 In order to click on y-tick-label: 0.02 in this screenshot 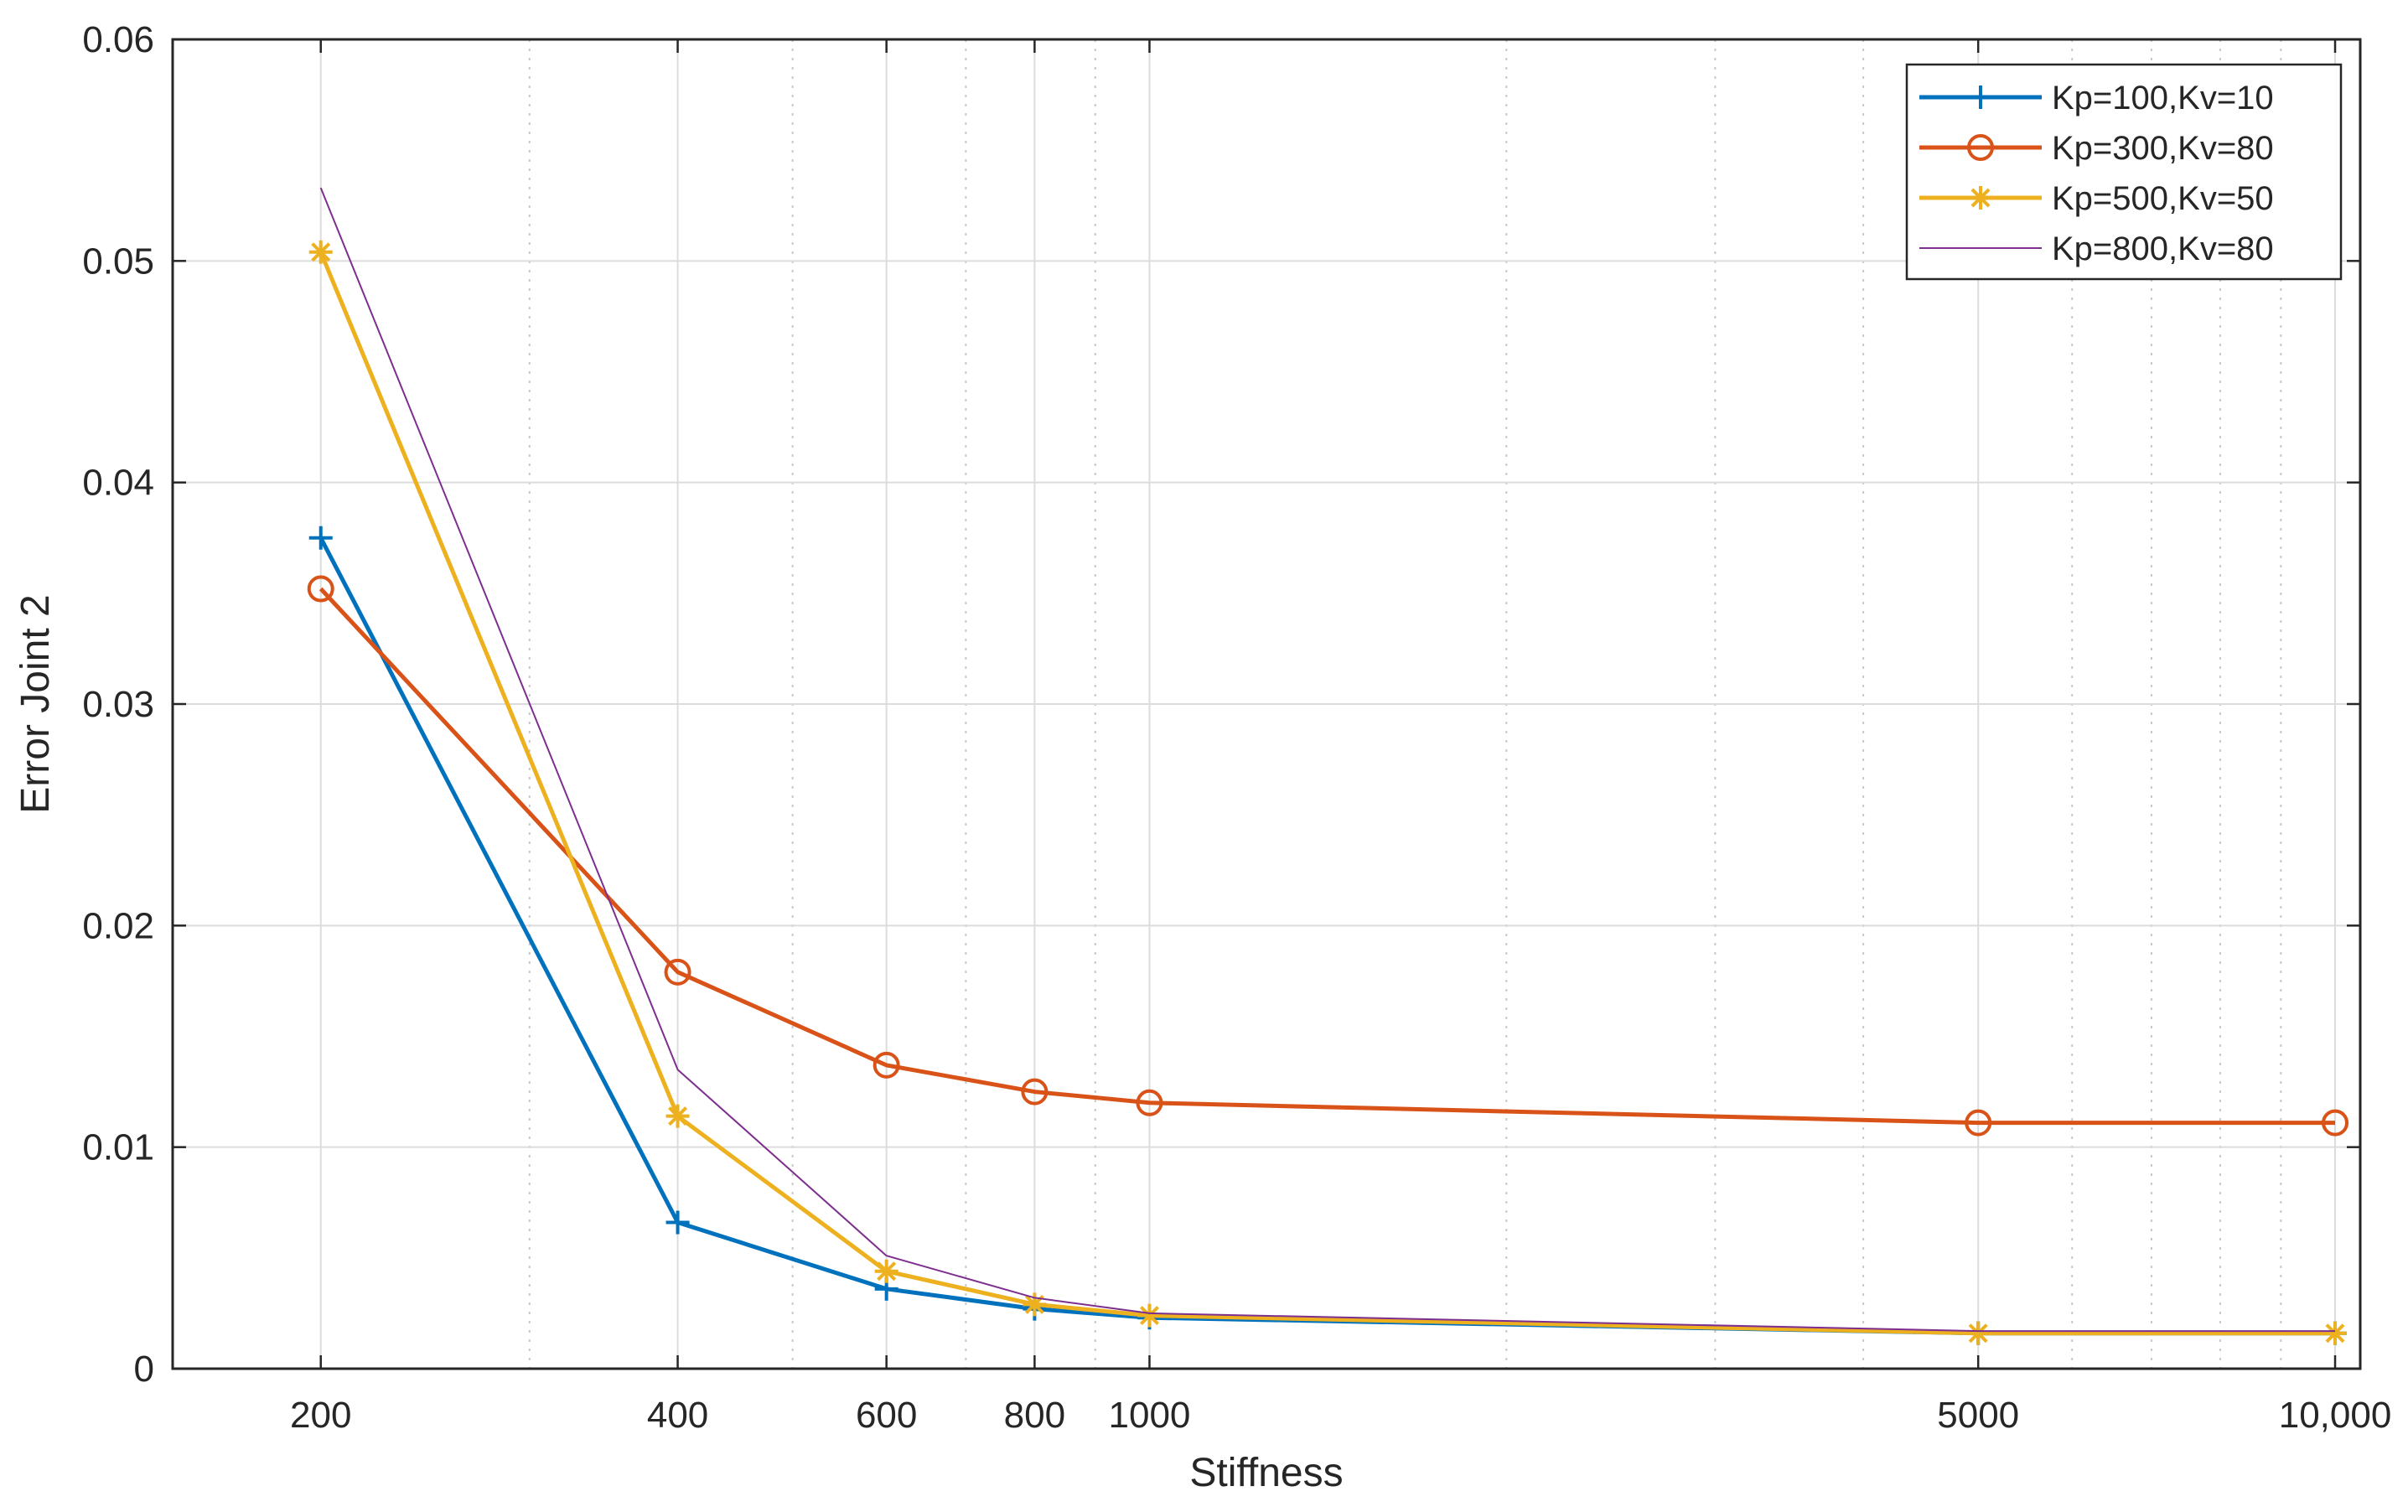, I will do `click(118, 925)`.